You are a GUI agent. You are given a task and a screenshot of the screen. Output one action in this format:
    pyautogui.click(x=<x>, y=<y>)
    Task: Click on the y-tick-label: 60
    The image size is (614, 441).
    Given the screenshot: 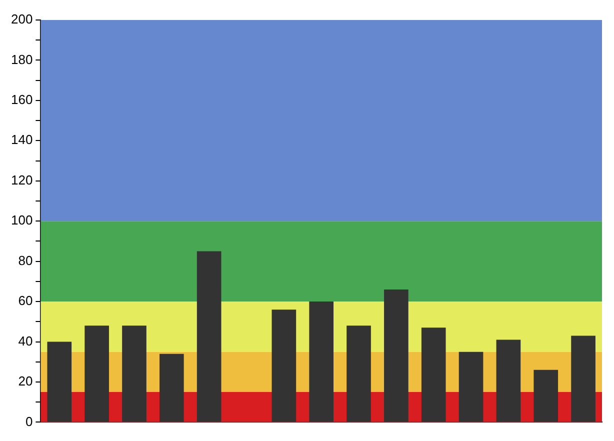 What is the action you would take?
    pyautogui.click(x=25, y=300)
    